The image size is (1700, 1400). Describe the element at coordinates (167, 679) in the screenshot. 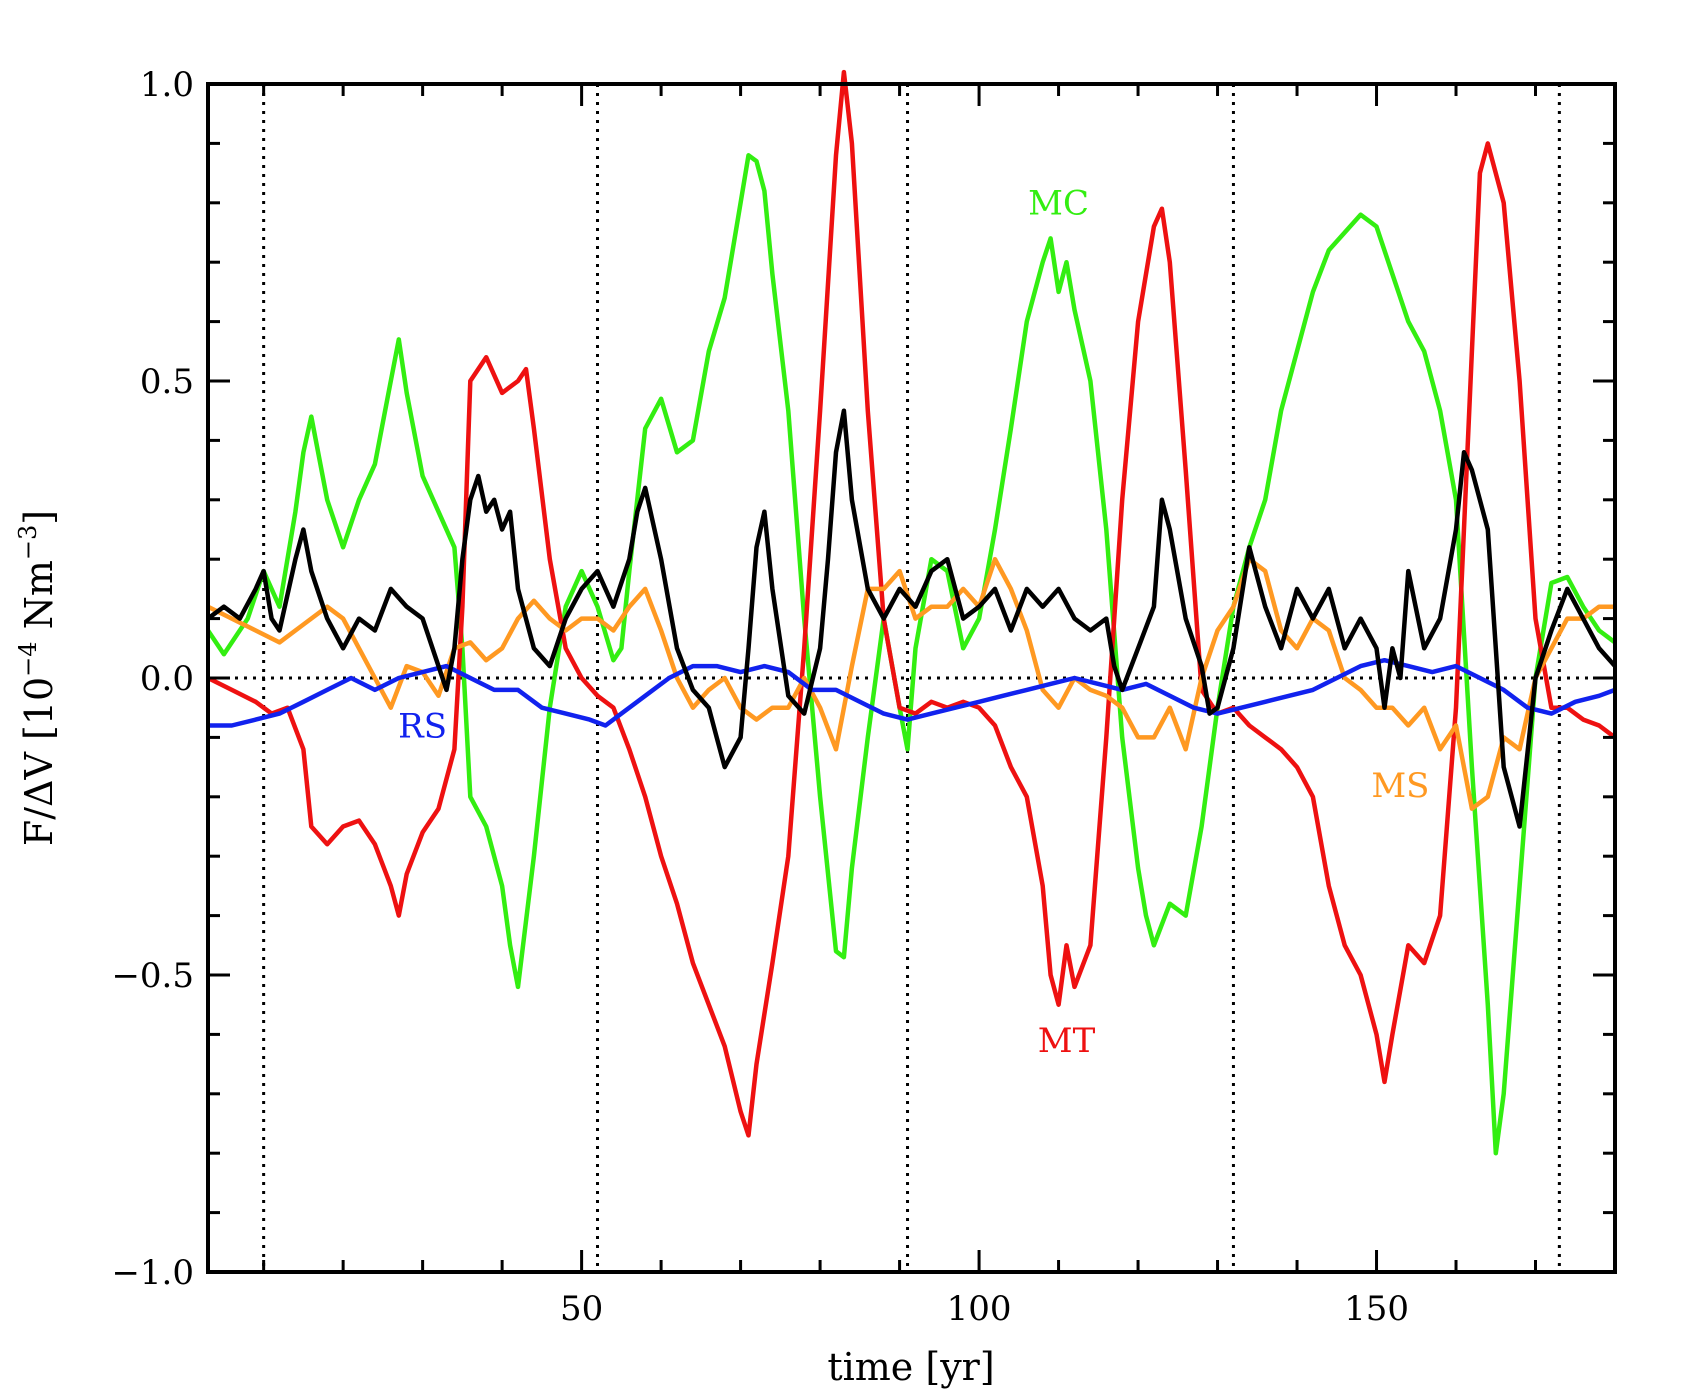

I see `y-tick-label-2: 0.0` at that location.